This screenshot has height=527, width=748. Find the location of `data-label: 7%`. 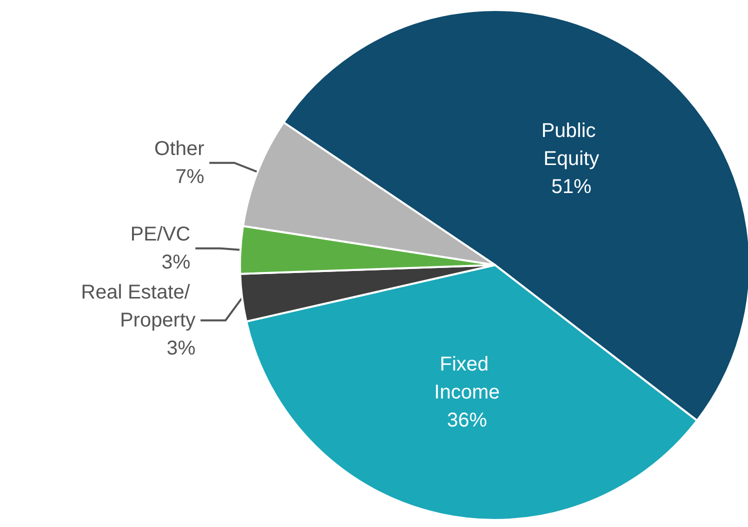

data-label: 7% is located at coordinates (190, 177).